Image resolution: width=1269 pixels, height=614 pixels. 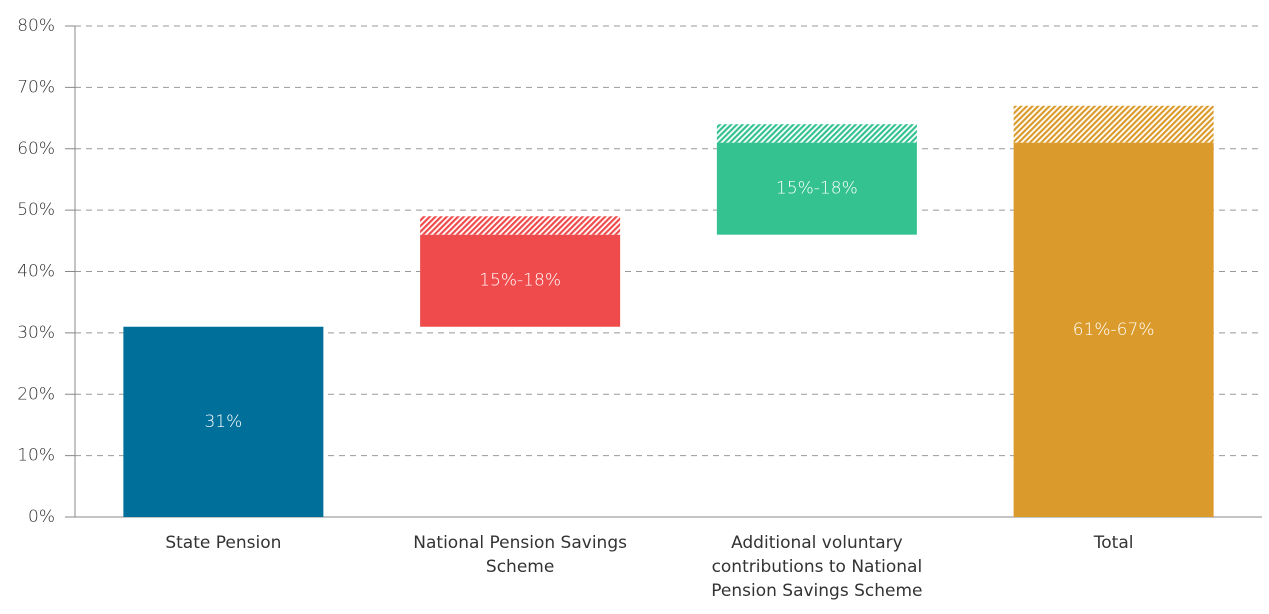 I want to click on data-label: 31%, so click(x=223, y=422).